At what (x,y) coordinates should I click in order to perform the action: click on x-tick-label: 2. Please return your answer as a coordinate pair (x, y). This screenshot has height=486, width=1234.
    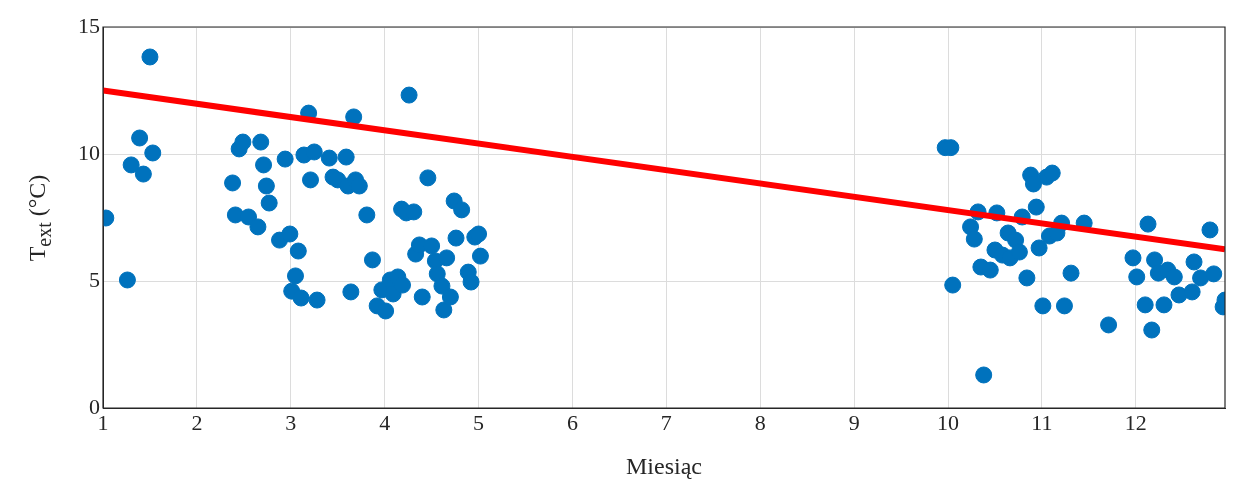
    Looking at the image, I should click on (197, 422).